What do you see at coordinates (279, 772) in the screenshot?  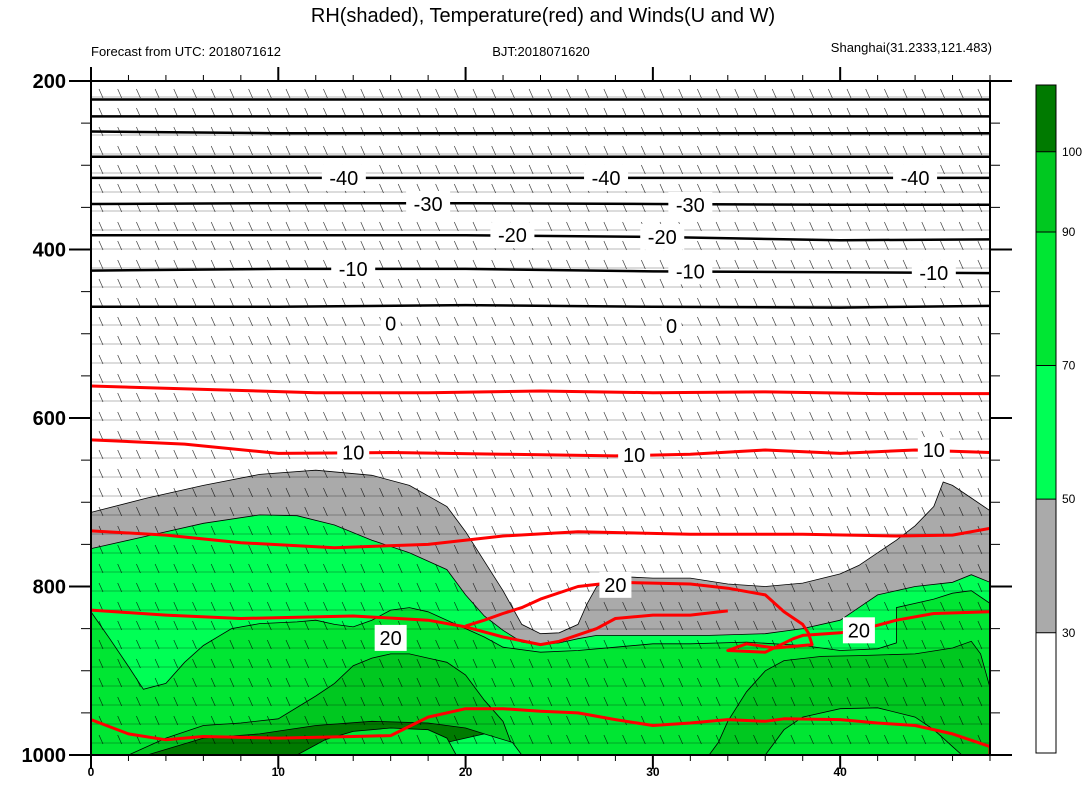 I see `x-tick-label: 10` at bounding box center [279, 772].